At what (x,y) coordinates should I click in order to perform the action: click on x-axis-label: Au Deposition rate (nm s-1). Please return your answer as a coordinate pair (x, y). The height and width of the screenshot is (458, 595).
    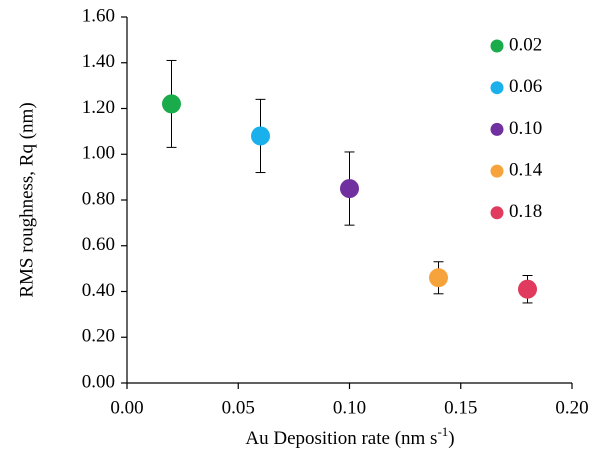
    Looking at the image, I should click on (349, 436).